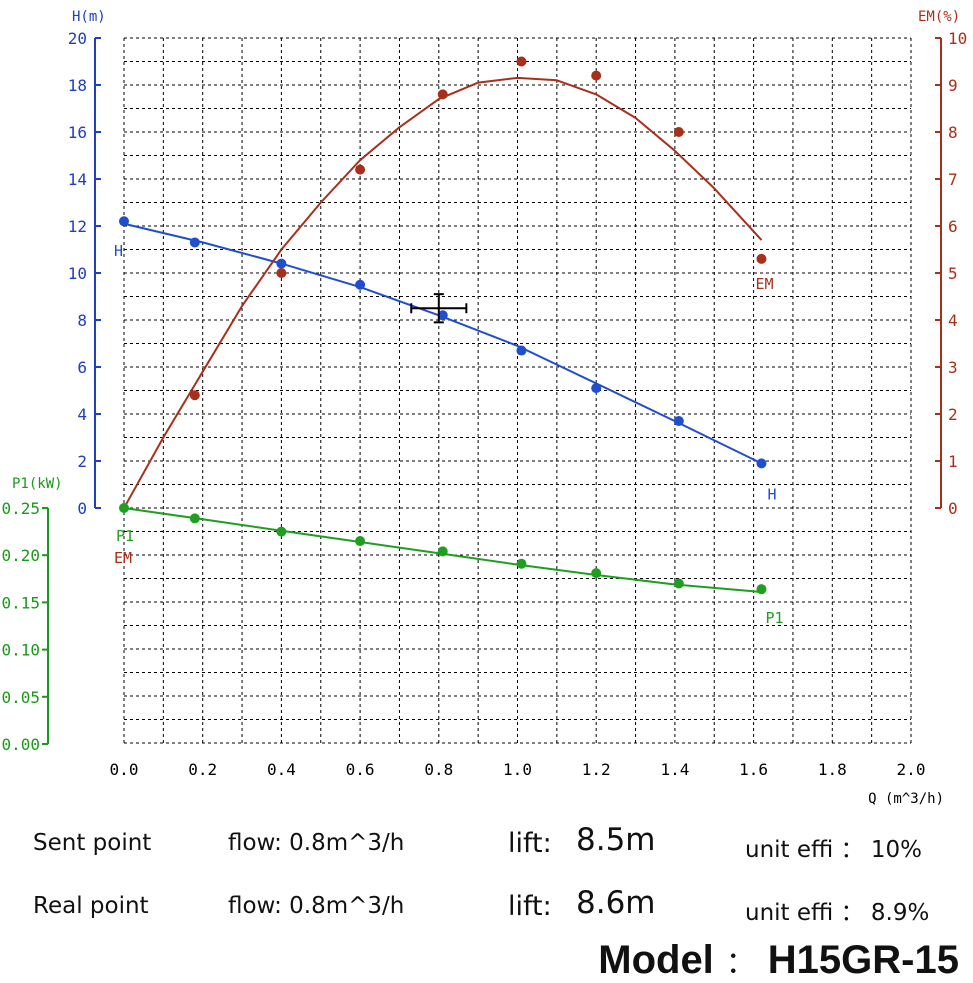 The height and width of the screenshot is (983, 973). What do you see at coordinates (124, 769) in the screenshot?
I see `x-tick-label: 0.0` at bounding box center [124, 769].